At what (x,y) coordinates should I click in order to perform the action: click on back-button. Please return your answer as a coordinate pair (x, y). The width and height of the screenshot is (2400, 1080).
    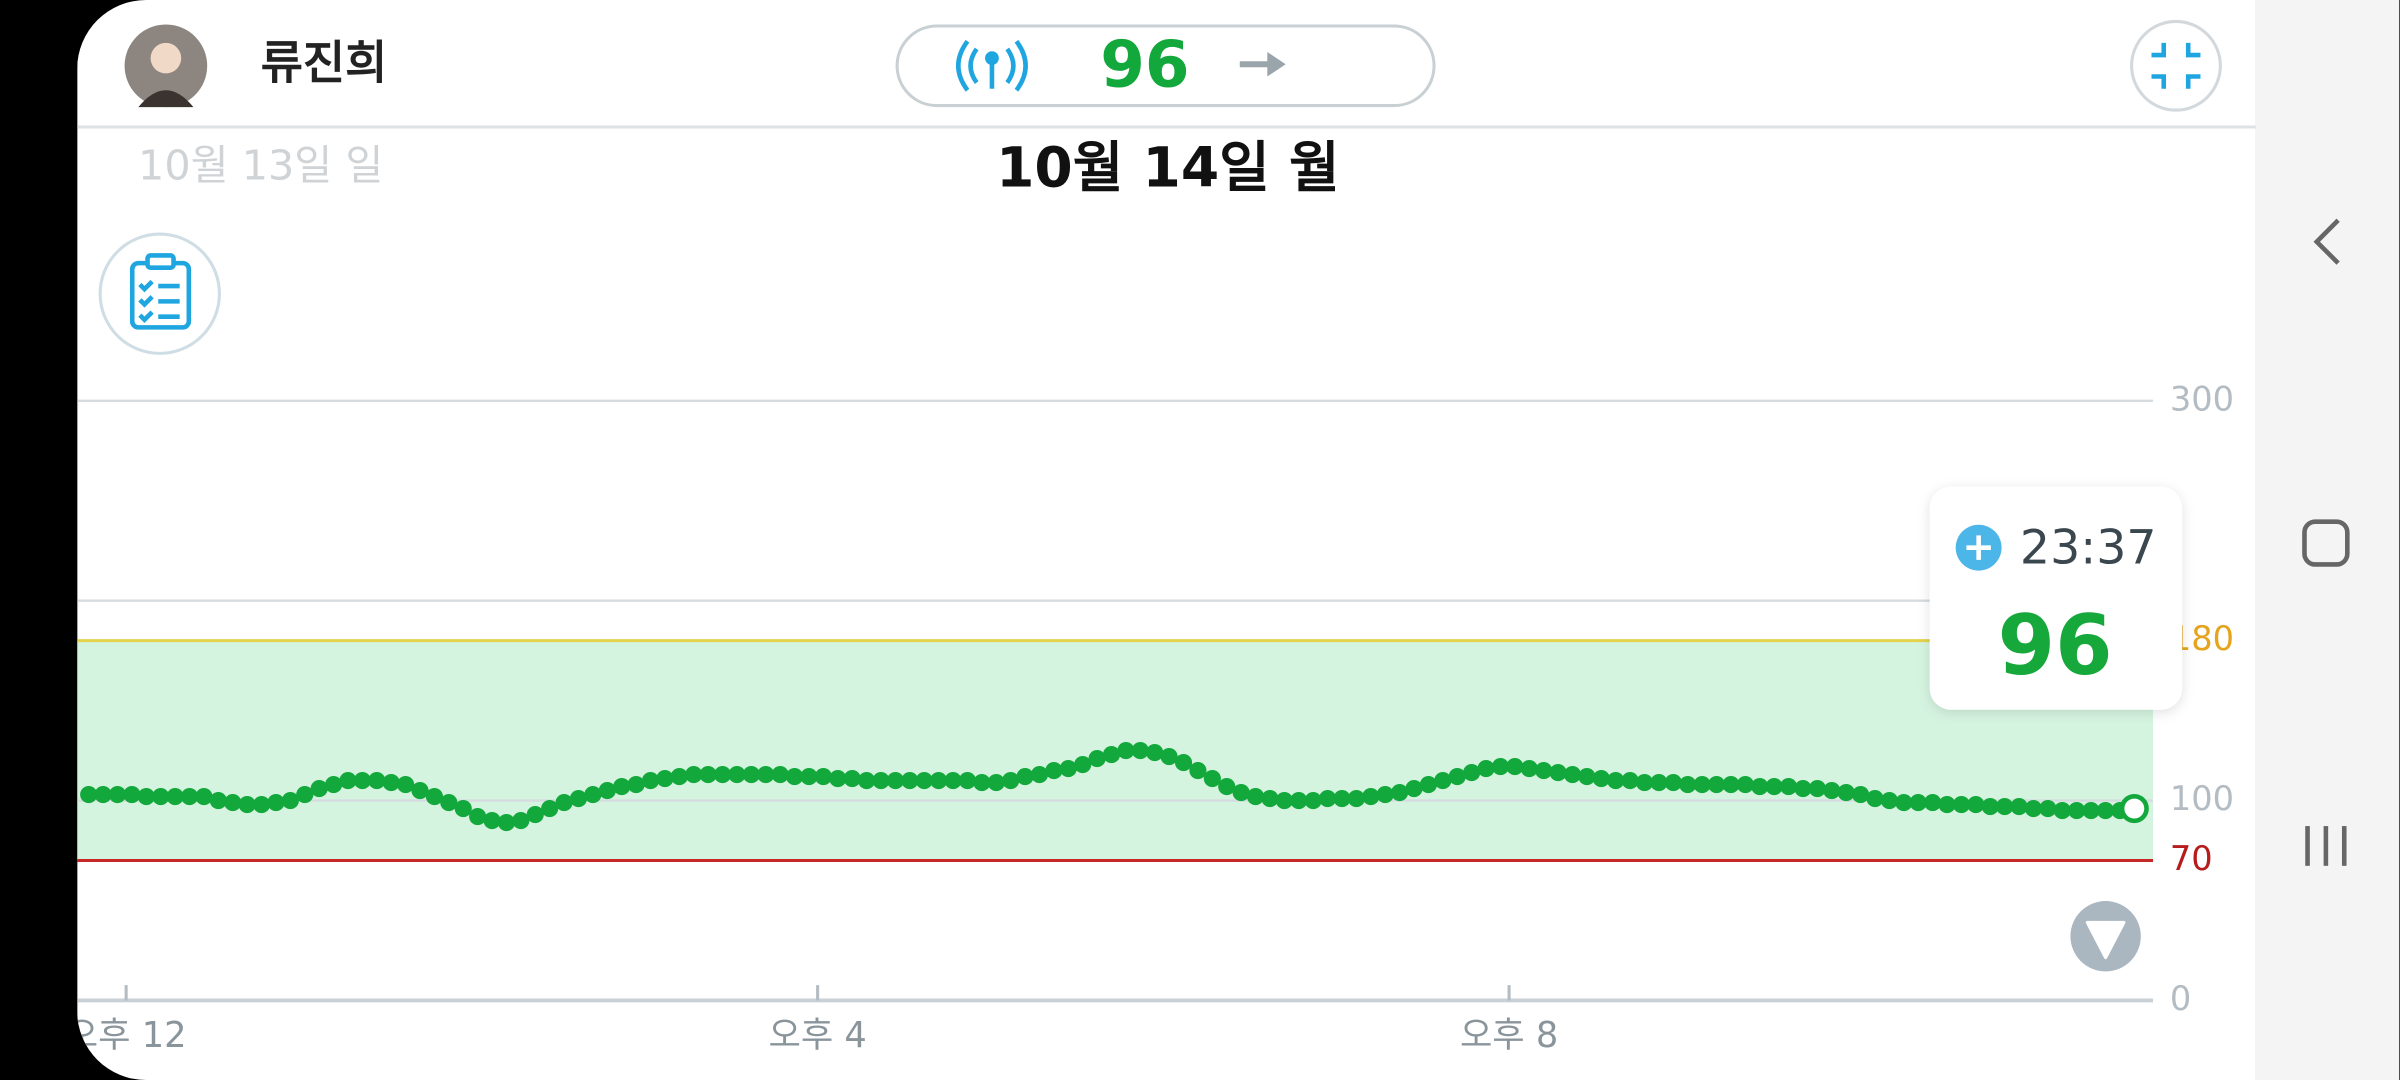
    Looking at the image, I should click on (2326, 241).